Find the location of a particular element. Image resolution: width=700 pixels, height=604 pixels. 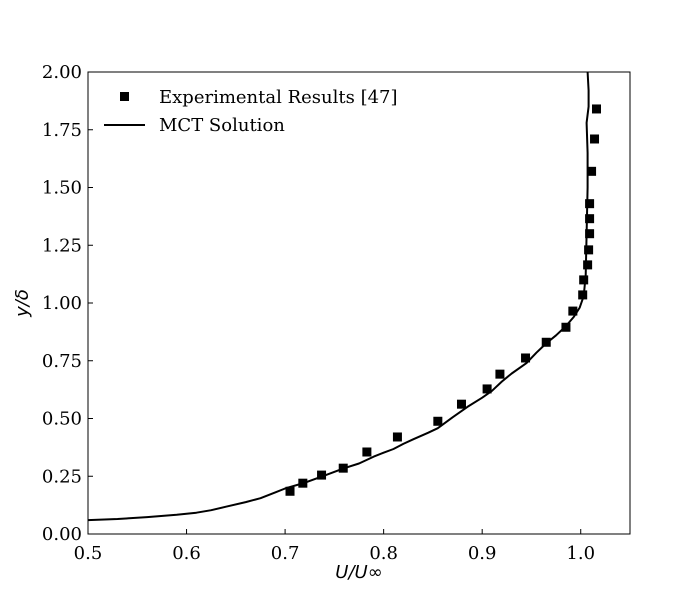

x-tick-label: 0.8 is located at coordinates (383, 553).